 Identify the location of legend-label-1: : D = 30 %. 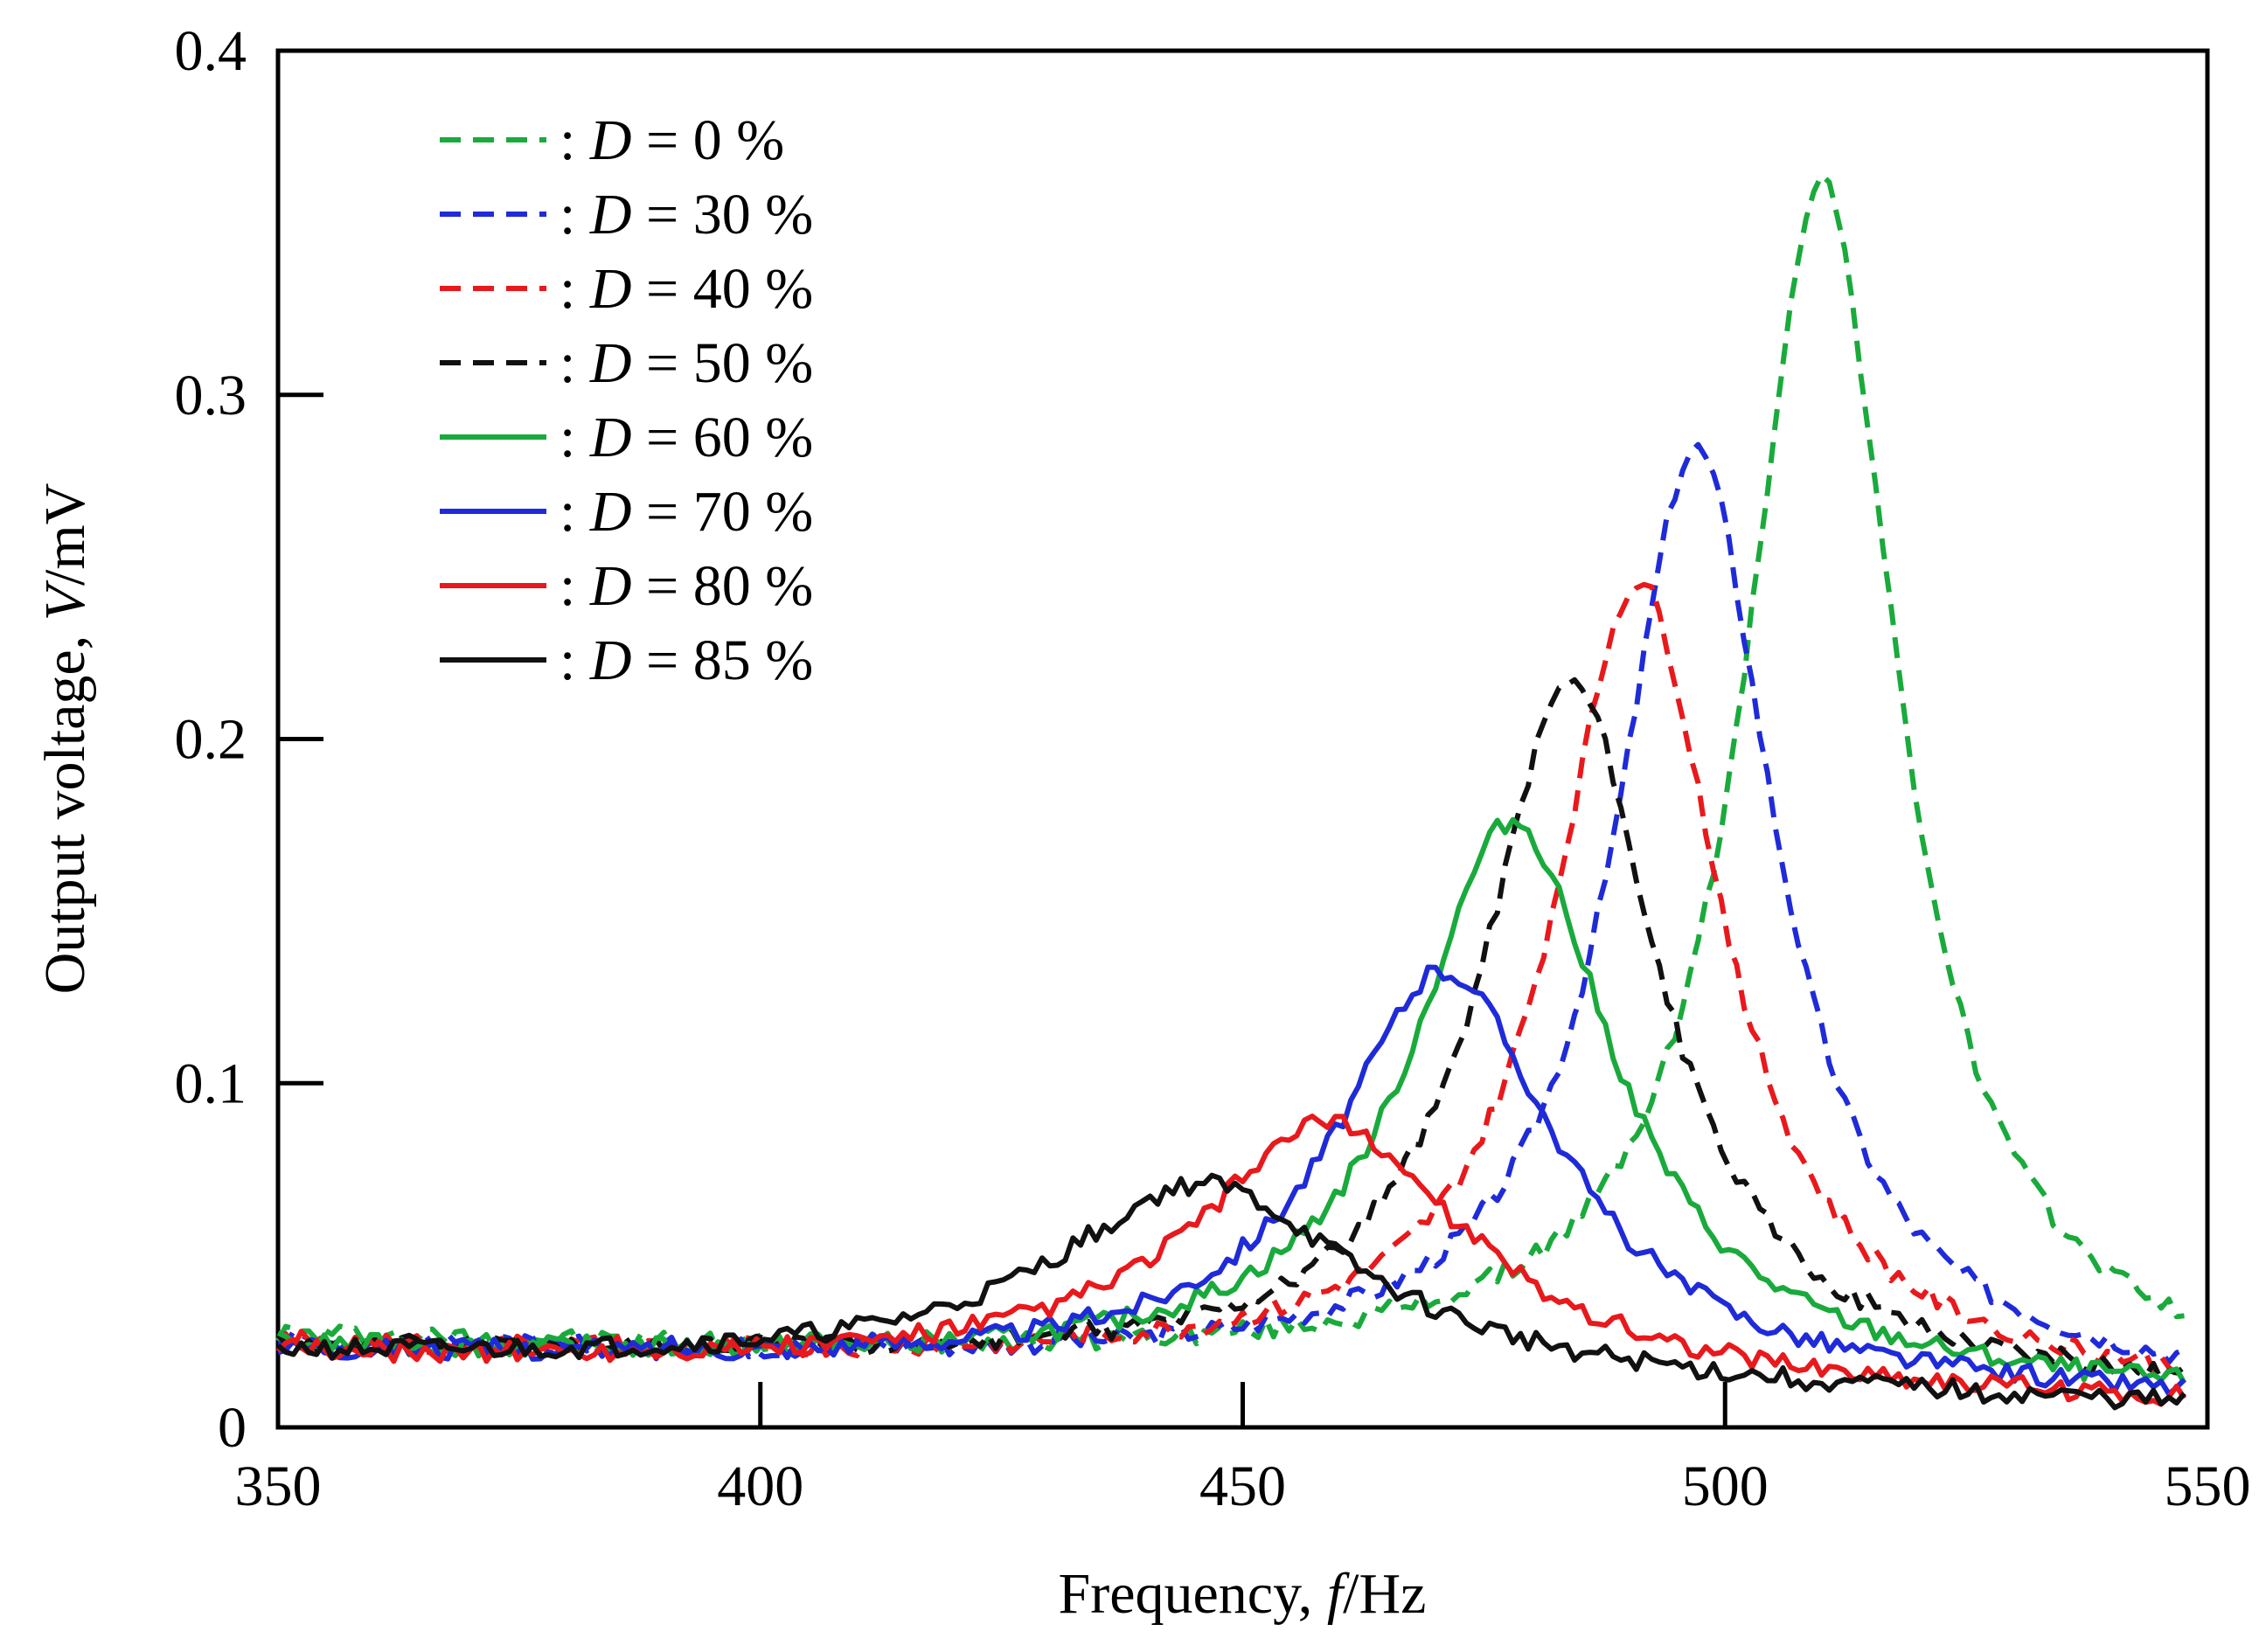
(686, 214).